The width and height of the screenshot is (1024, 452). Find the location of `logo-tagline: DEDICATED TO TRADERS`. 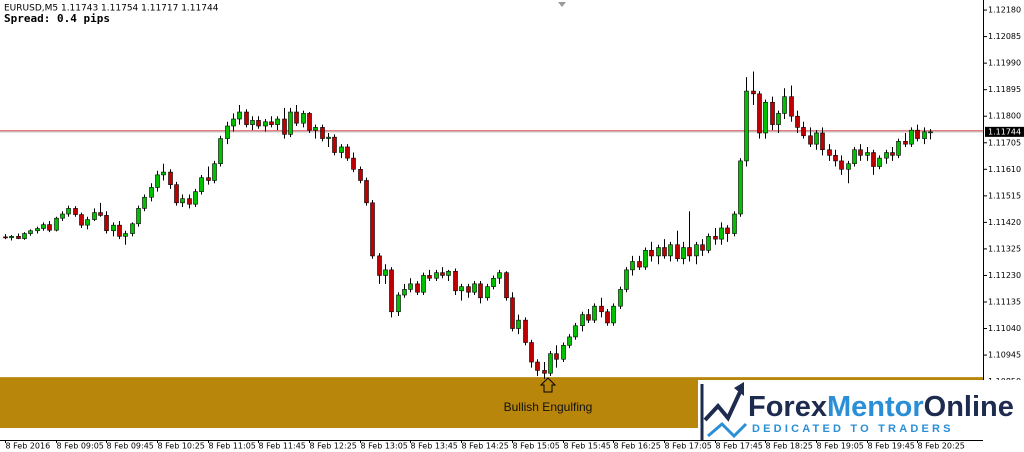

logo-tagline: DEDICATED TO TRADERS is located at coordinates (853, 429).